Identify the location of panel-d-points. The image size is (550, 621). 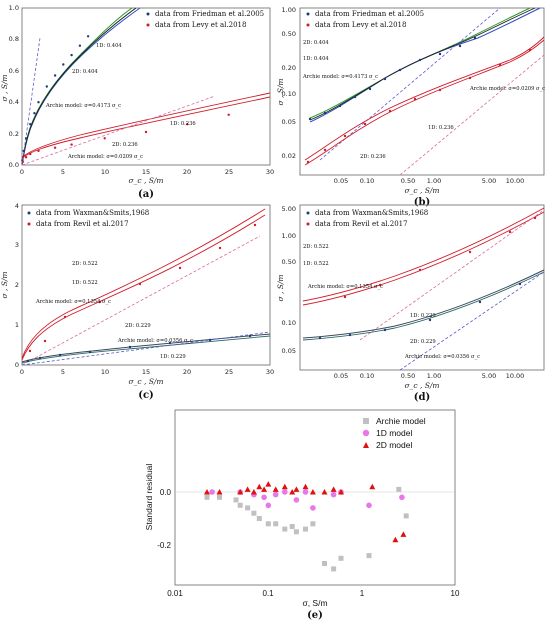
(427, 278).